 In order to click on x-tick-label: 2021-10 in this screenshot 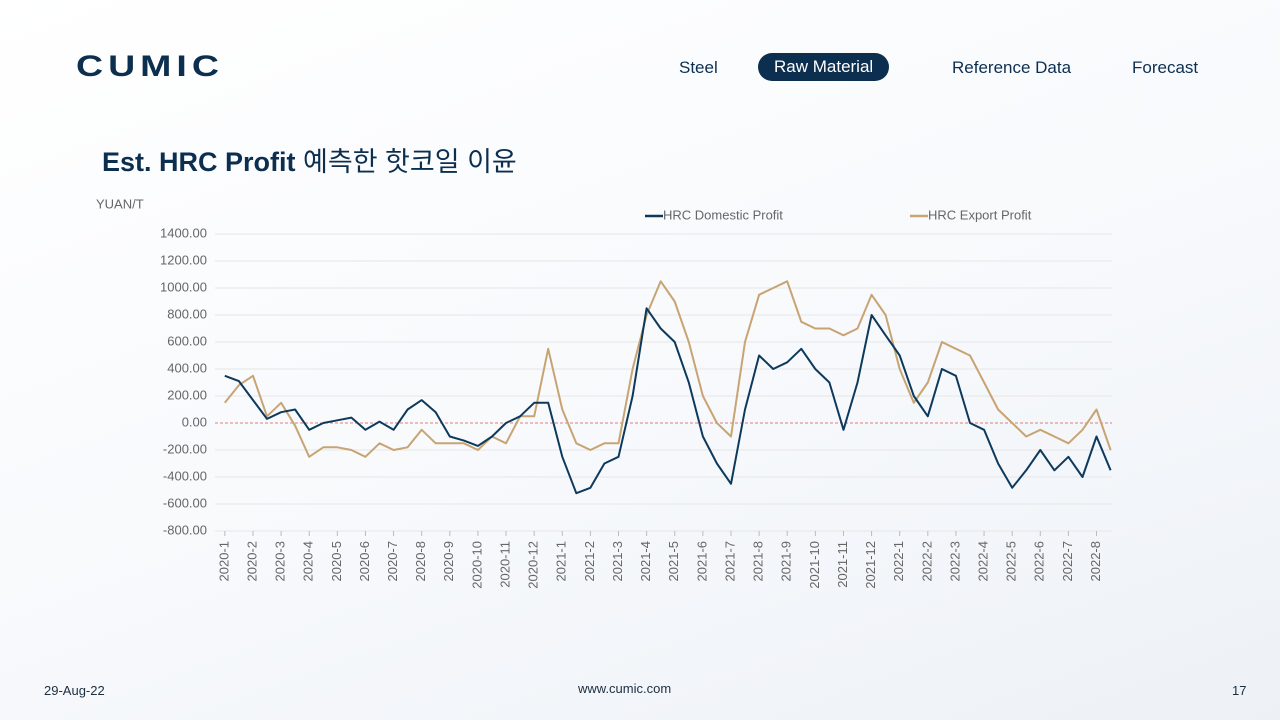, I will do `click(814, 565)`.